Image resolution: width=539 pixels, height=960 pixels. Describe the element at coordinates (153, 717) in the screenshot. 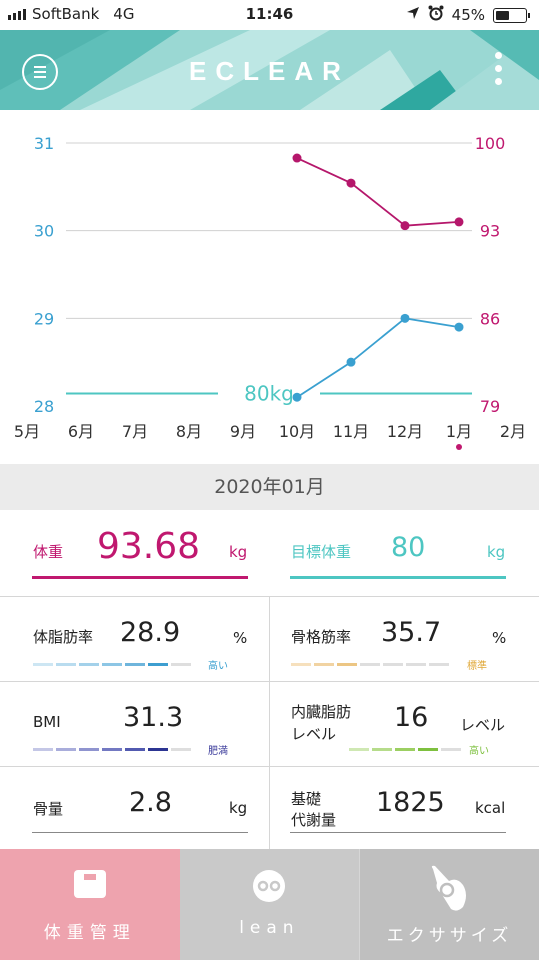

I see `bmi-value: 31.3` at that location.